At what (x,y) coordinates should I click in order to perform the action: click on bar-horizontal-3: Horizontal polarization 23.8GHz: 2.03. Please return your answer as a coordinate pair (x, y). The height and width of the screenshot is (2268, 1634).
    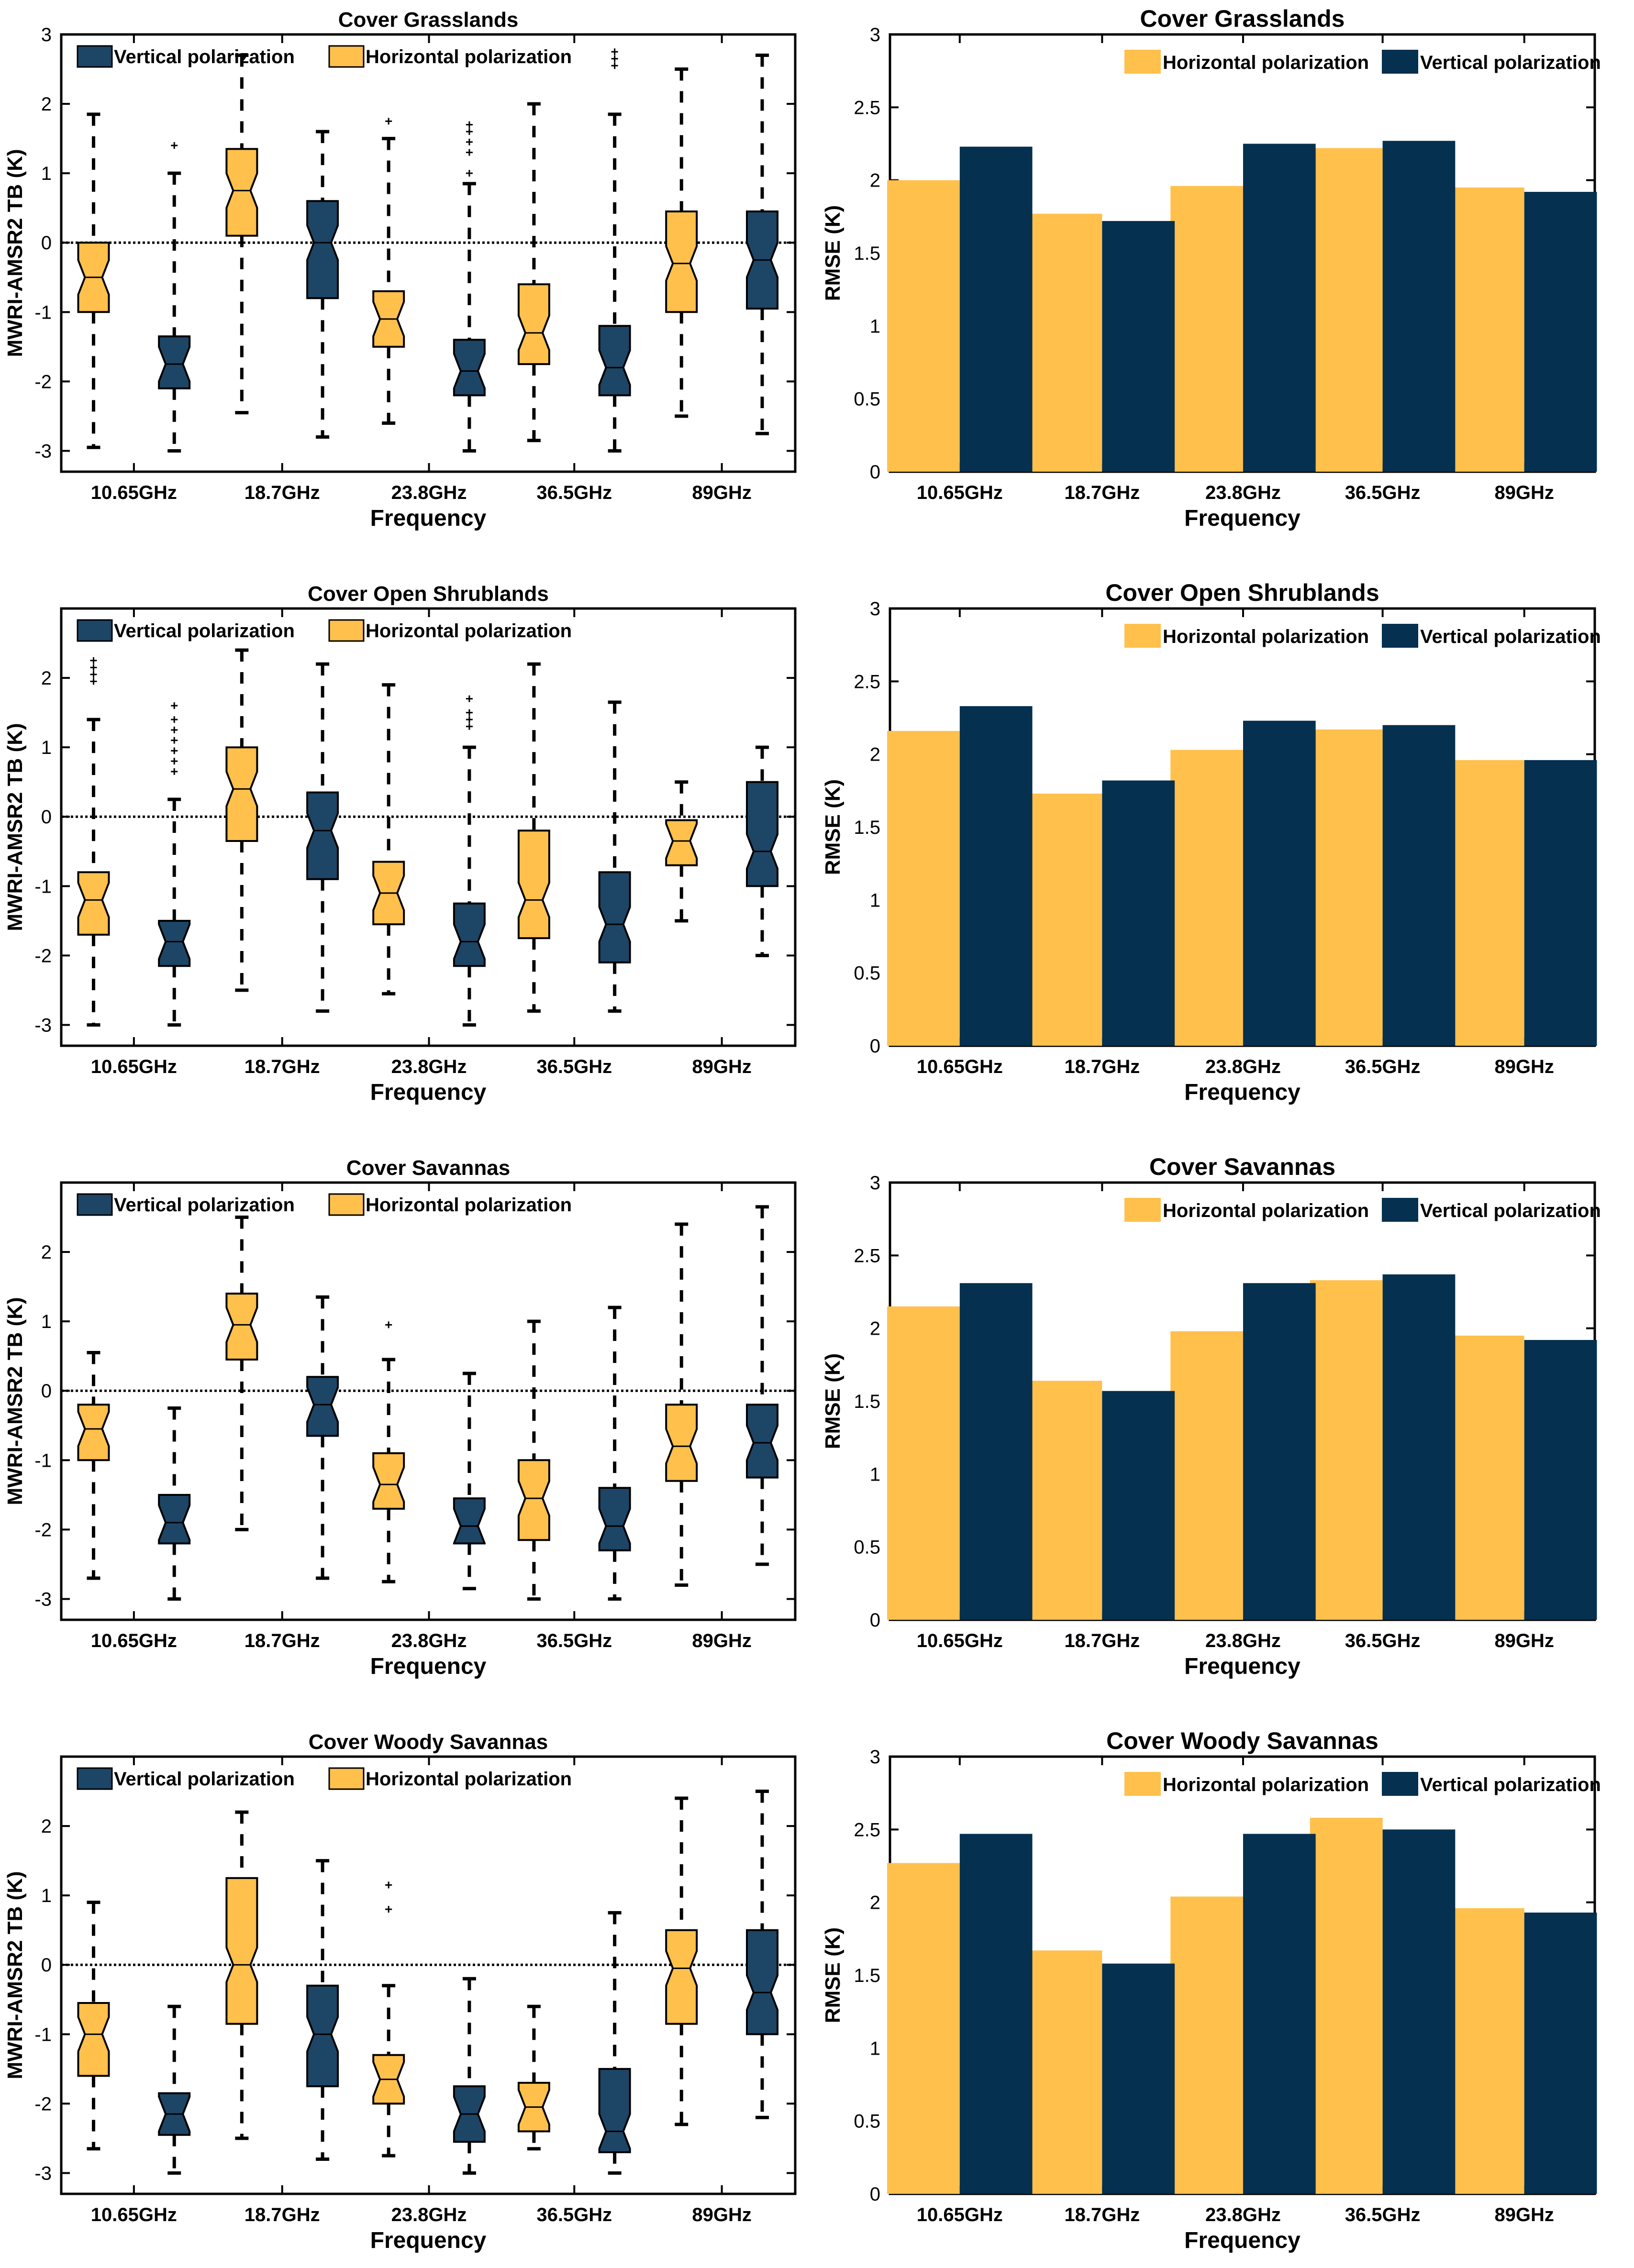
    Looking at the image, I should click on (1206, 898).